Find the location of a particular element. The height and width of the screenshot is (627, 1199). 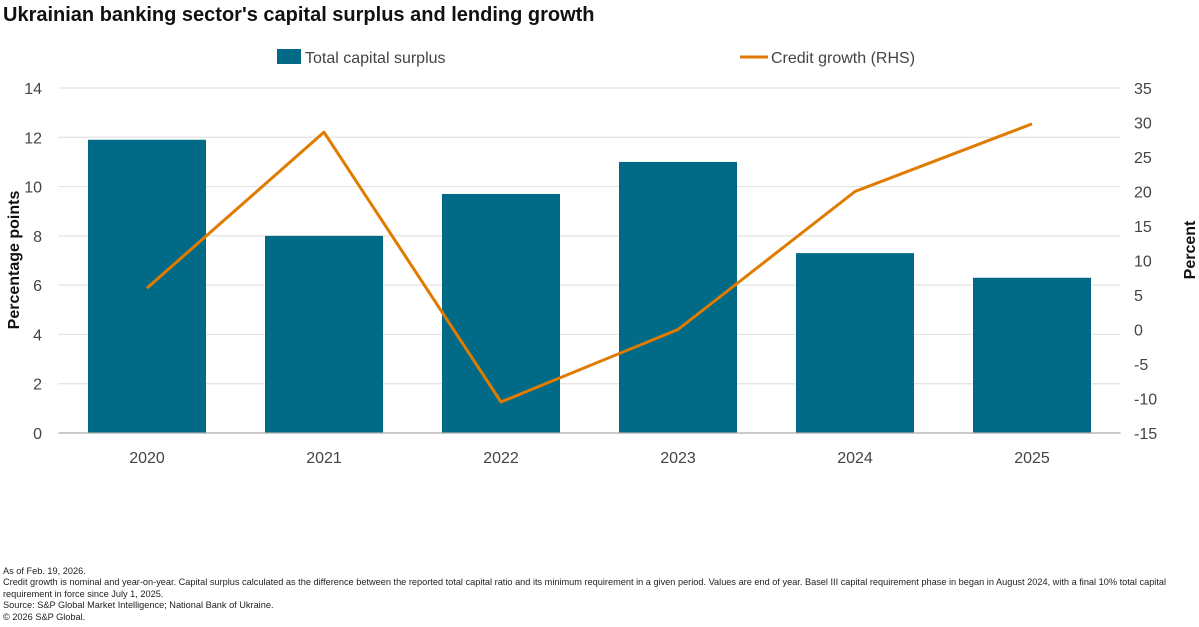

y-tick-label: 10 is located at coordinates (33, 188).